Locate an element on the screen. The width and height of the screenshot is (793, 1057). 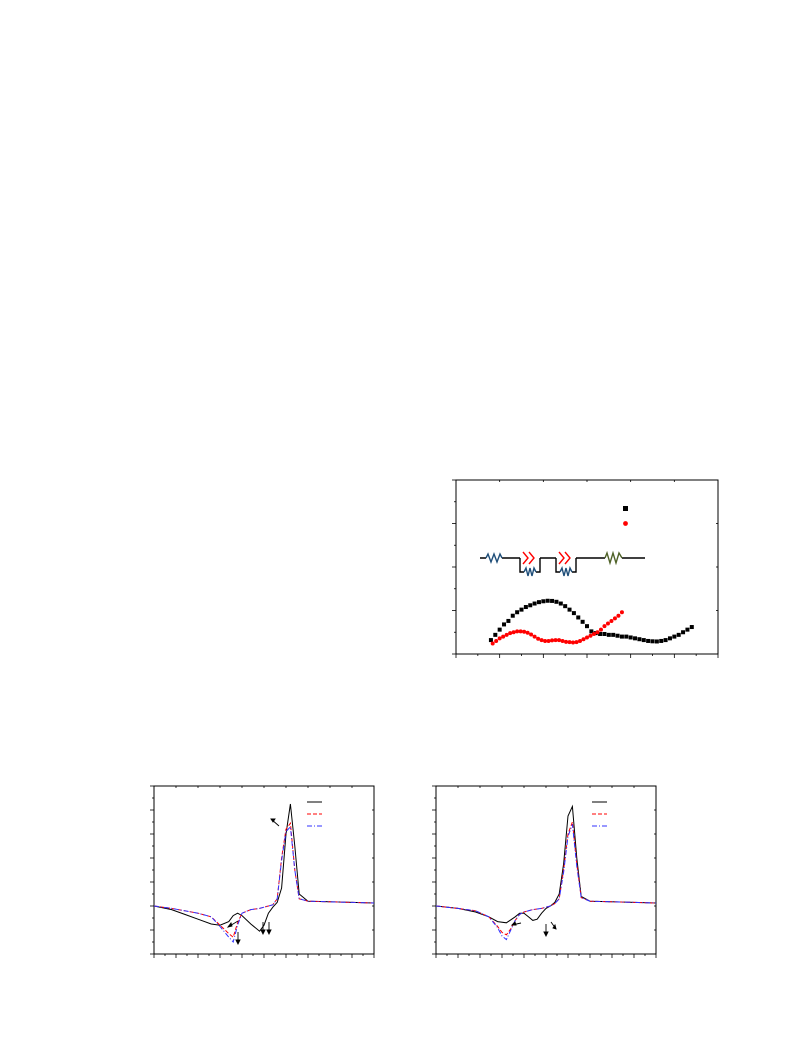
impedance-plot is located at coordinates (585, 568).